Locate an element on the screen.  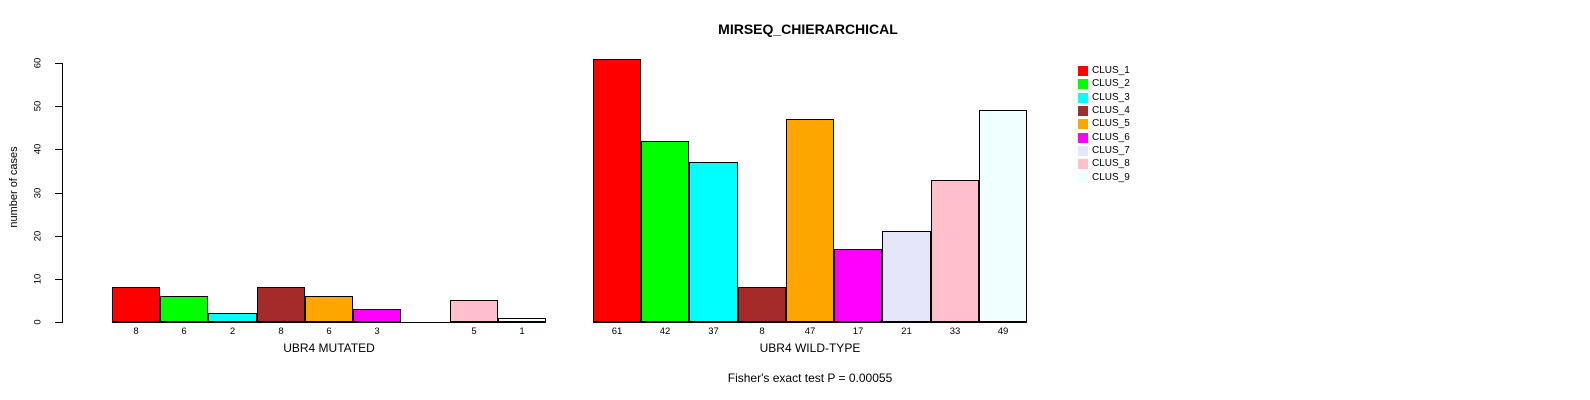
bar-value-label: 5 is located at coordinates (474, 331).